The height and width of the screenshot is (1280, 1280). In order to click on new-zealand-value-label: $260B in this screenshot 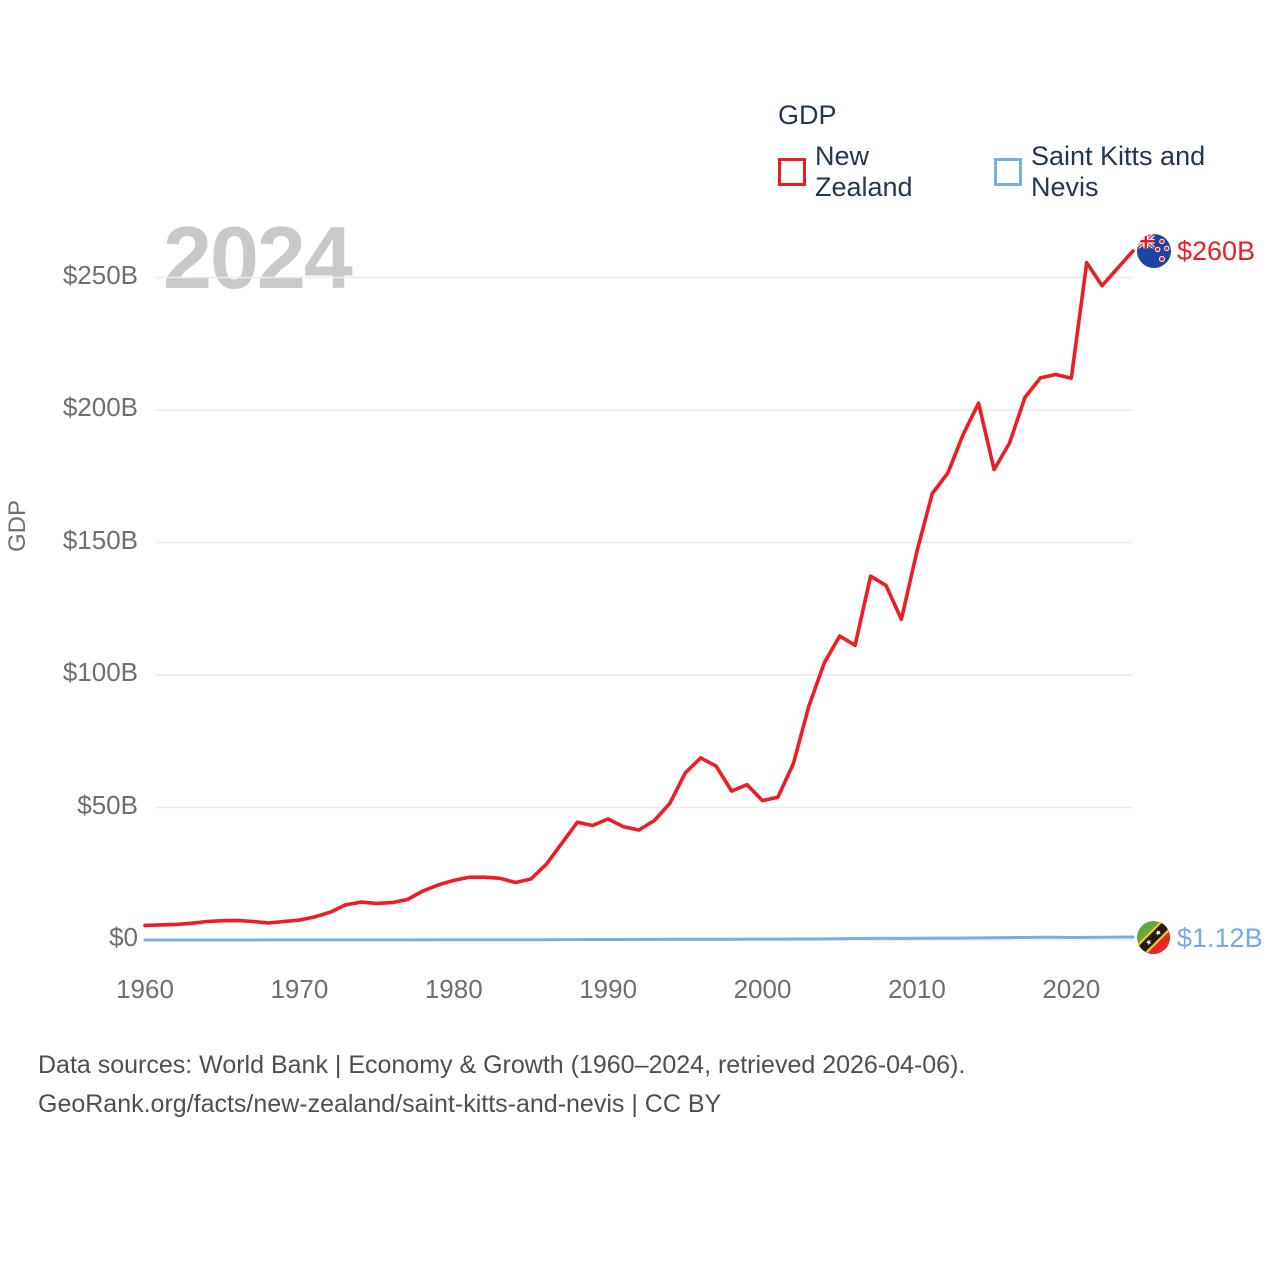, I will do `click(1216, 251)`.